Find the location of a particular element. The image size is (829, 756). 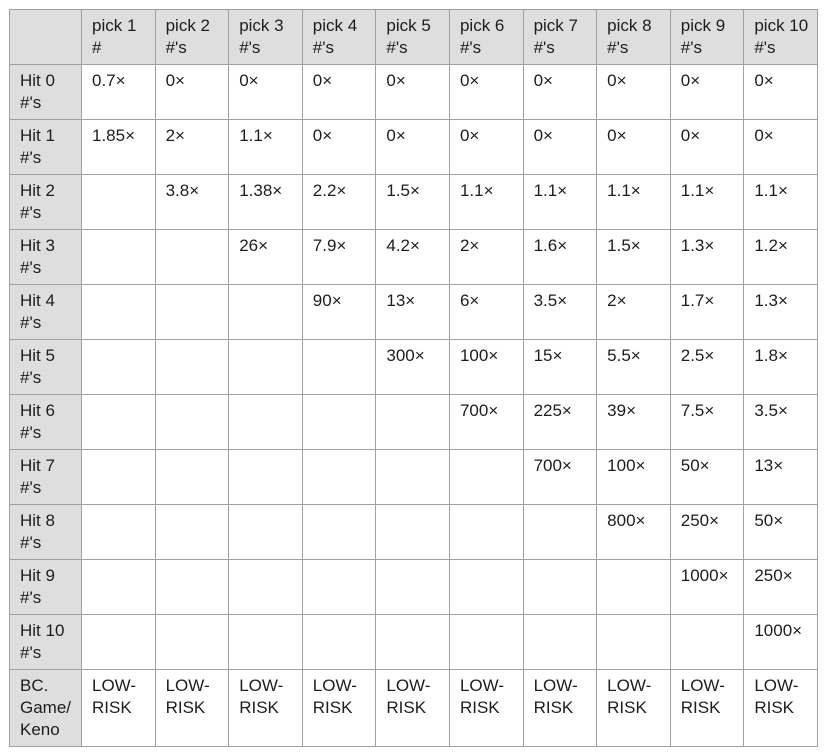

row-label: BC. Game/Keno is located at coordinates (45, 708).